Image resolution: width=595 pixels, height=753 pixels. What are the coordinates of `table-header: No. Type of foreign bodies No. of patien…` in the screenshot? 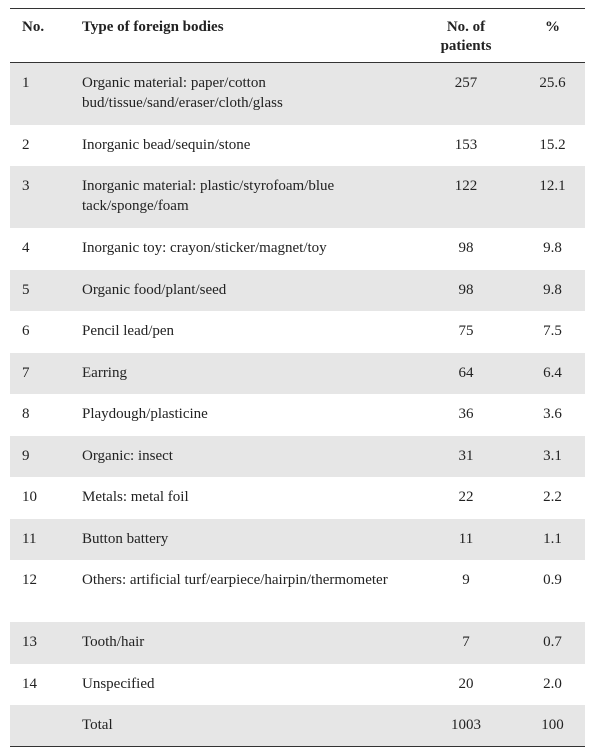 It's located at (297, 35).